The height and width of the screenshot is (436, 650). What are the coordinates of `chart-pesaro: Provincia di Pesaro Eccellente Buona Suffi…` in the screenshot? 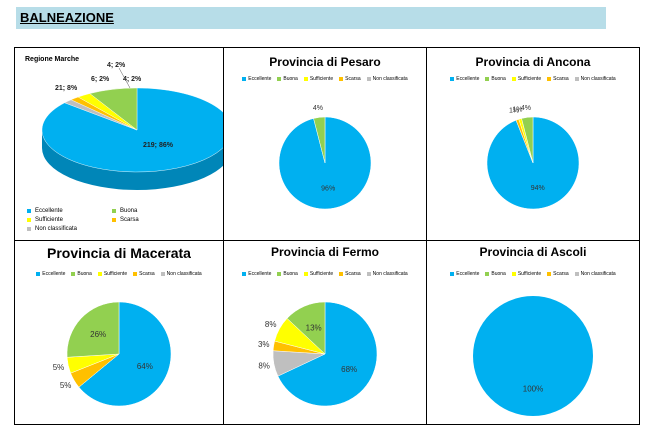 It's located at (325, 144).